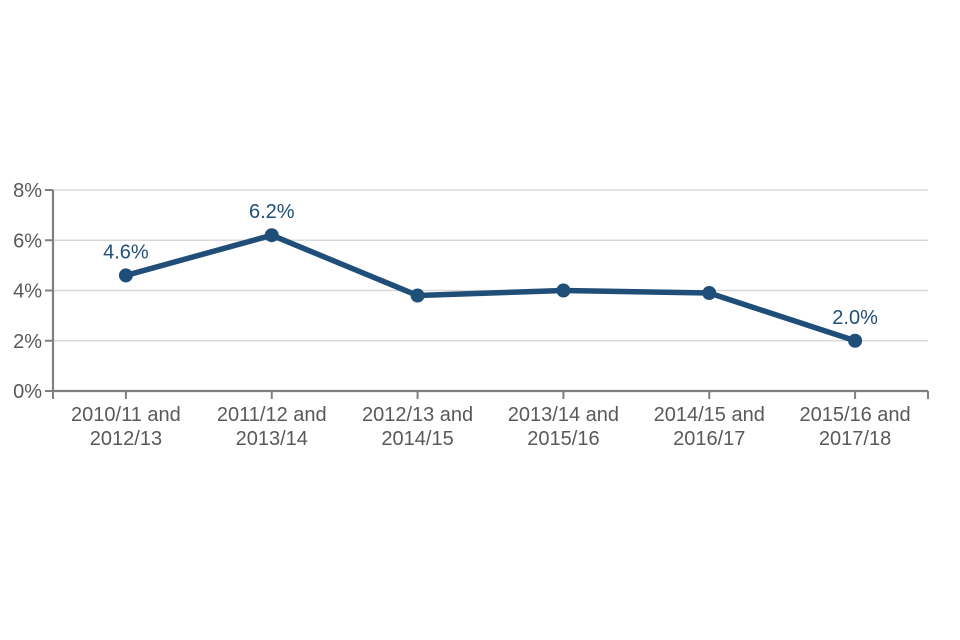 This screenshot has height=640, width=960. What do you see at coordinates (27, 241) in the screenshot?
I see `y-tick-label: 6%` at bounding box center [27, 241].